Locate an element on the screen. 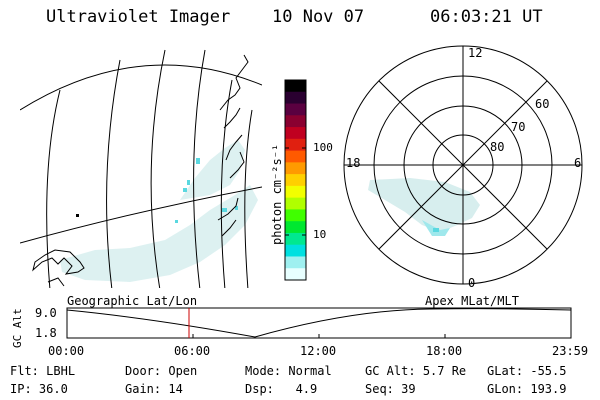 The image size is (600, 400). plot-xtick-0: 00:00 is located at coordinates (66, 351).